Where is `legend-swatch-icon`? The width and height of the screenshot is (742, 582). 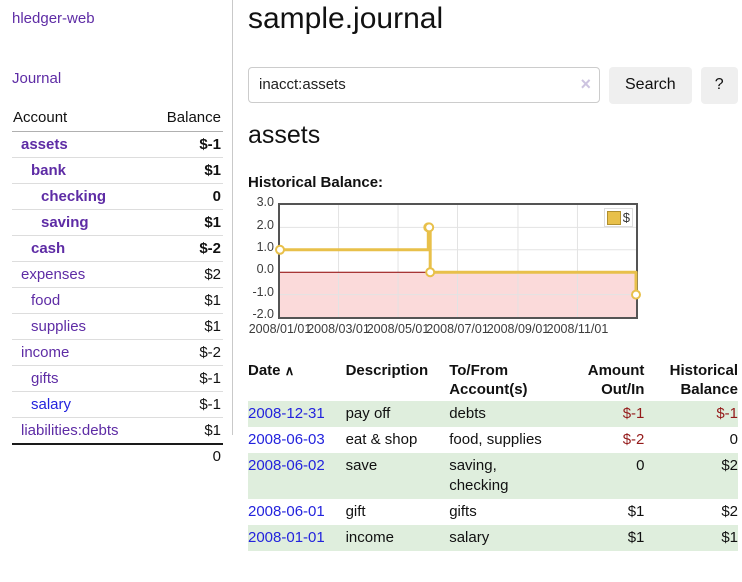 legend-swatch-icon is located at coordinates (613, 217).